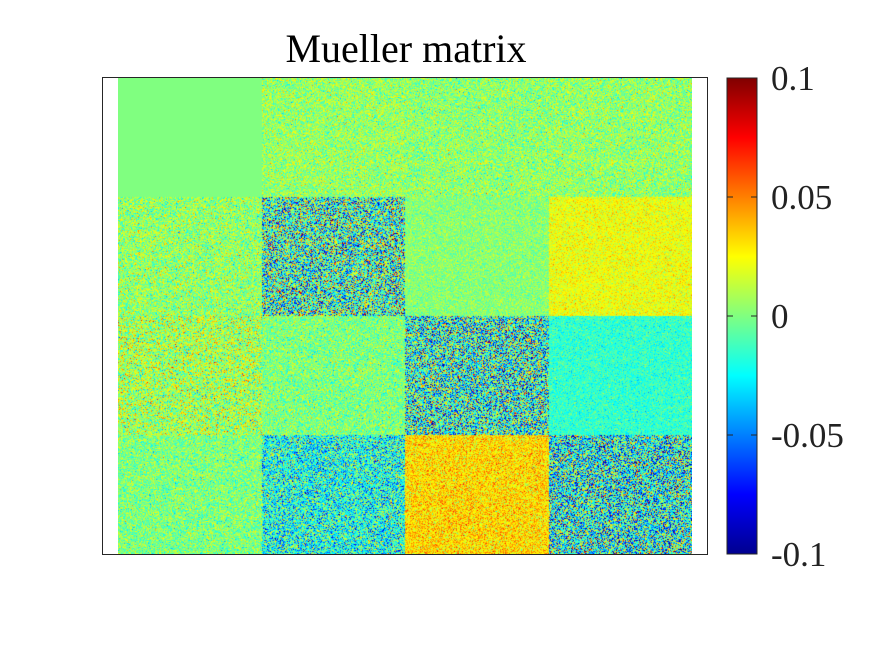  I want to click on colorbar-tick-label: -0.05, so click(807, 435).